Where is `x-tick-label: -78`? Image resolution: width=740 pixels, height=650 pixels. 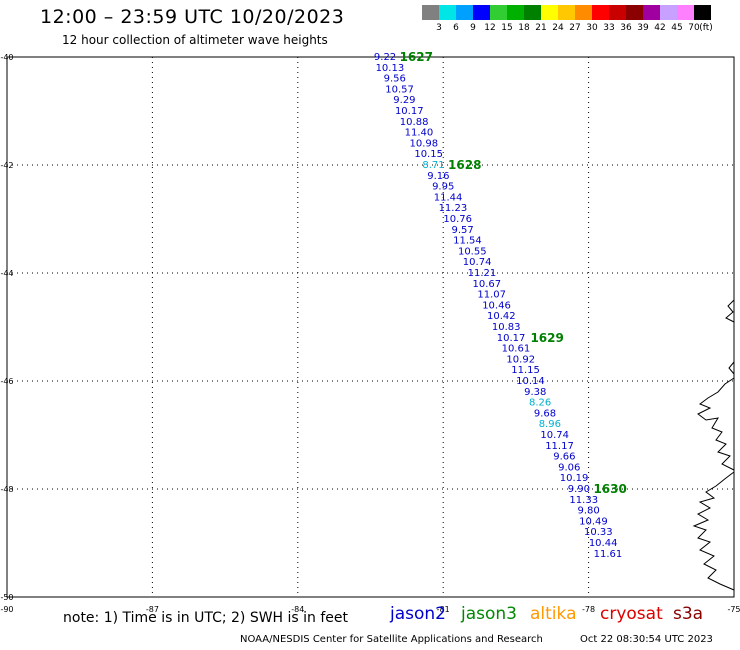 x-tick-label: -78 is located at coordinates (588, 609).